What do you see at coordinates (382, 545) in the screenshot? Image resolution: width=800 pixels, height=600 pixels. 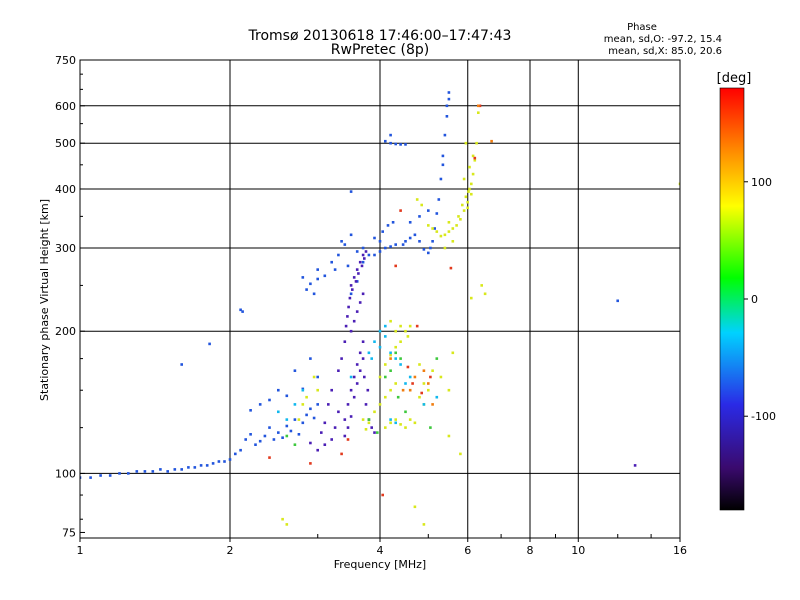 I see `x-axis-ticks: 1 2 4 6 8 10 16` at bounding box center [382, 545].